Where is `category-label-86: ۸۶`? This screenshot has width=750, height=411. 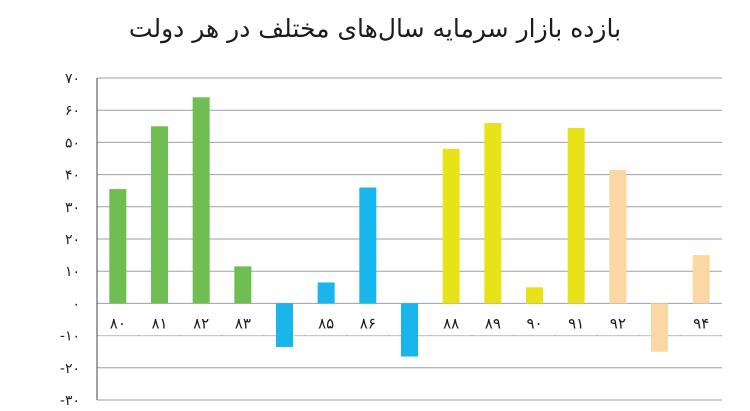 category-label-86: ۸۶ is located at coordinates (368, 323).